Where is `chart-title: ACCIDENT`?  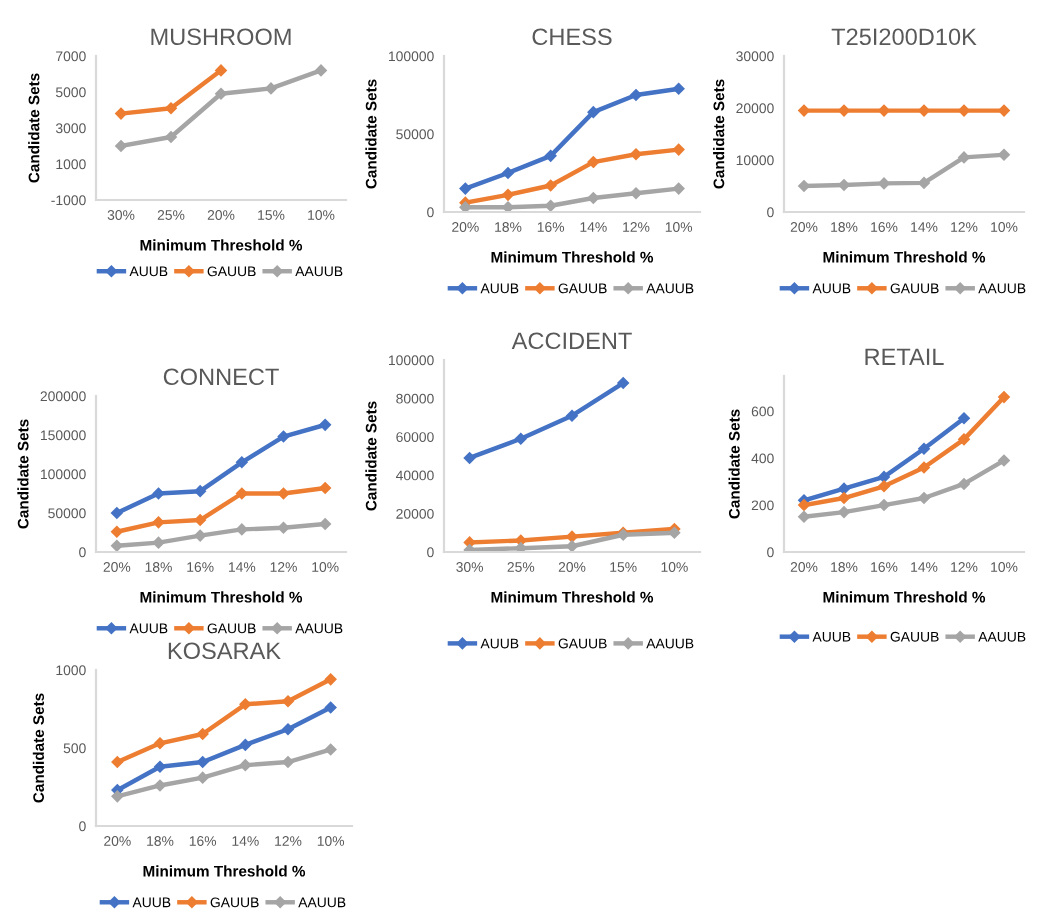
chart-title: ACCIDENT is located at coordinates (571, 341).